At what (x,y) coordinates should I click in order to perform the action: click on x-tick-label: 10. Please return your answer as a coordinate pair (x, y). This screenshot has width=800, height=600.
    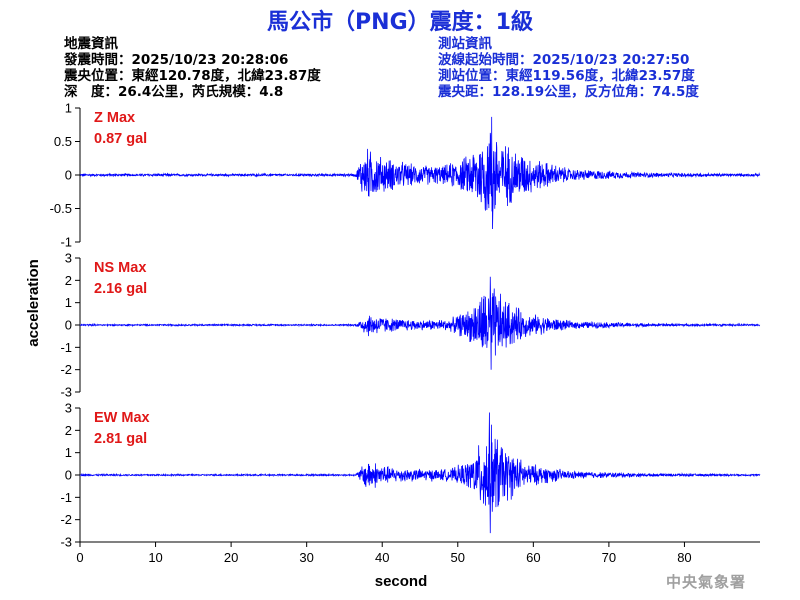
    Looking at the image, I should click on (155, 557).